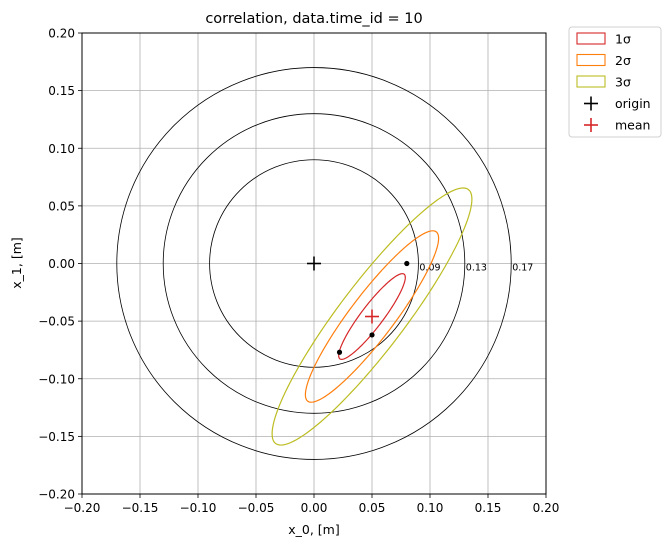  Describe the element at coordinates (372, 508) in the screenshot. I see `x-tick-label: 0.05` at that location.